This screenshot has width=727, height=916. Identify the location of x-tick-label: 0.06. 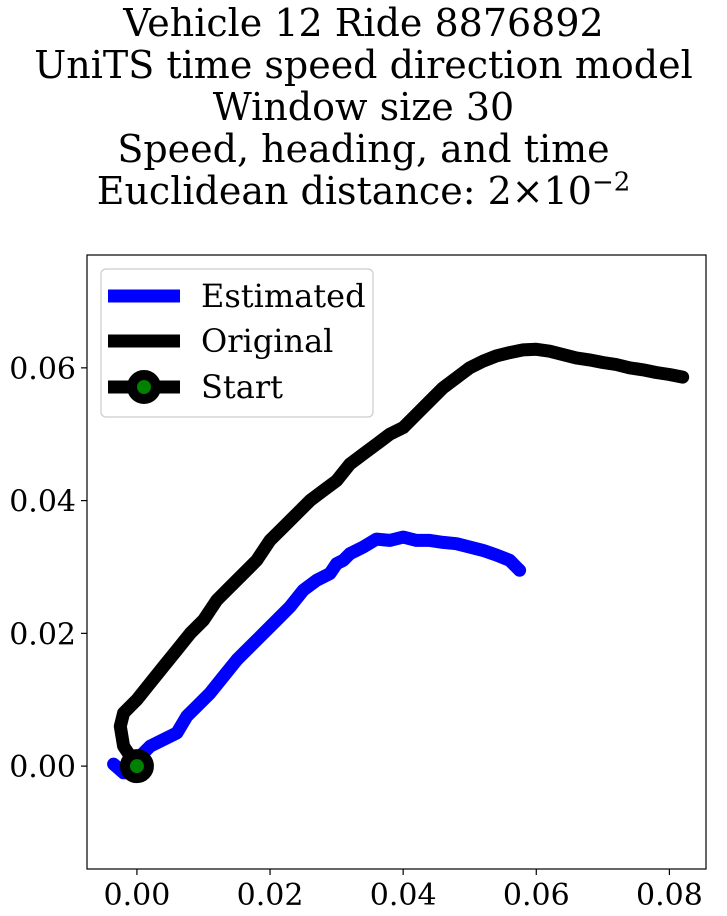
(536, 895).